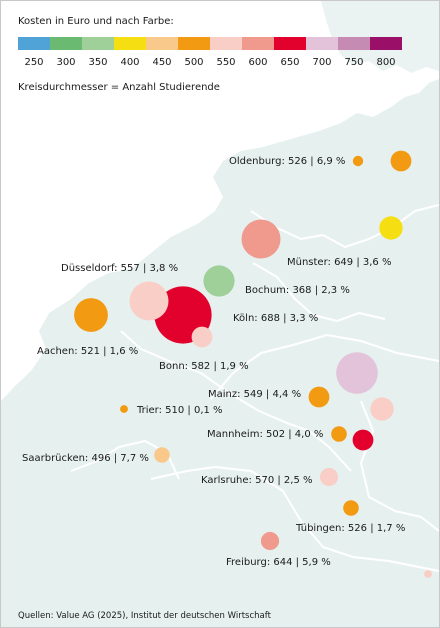 Image resolution: width=440 pixels, height=628 pixels. Describe the element at coordinates (351, 508) in the screenshot. I see `bubble-tübingen` at that location.